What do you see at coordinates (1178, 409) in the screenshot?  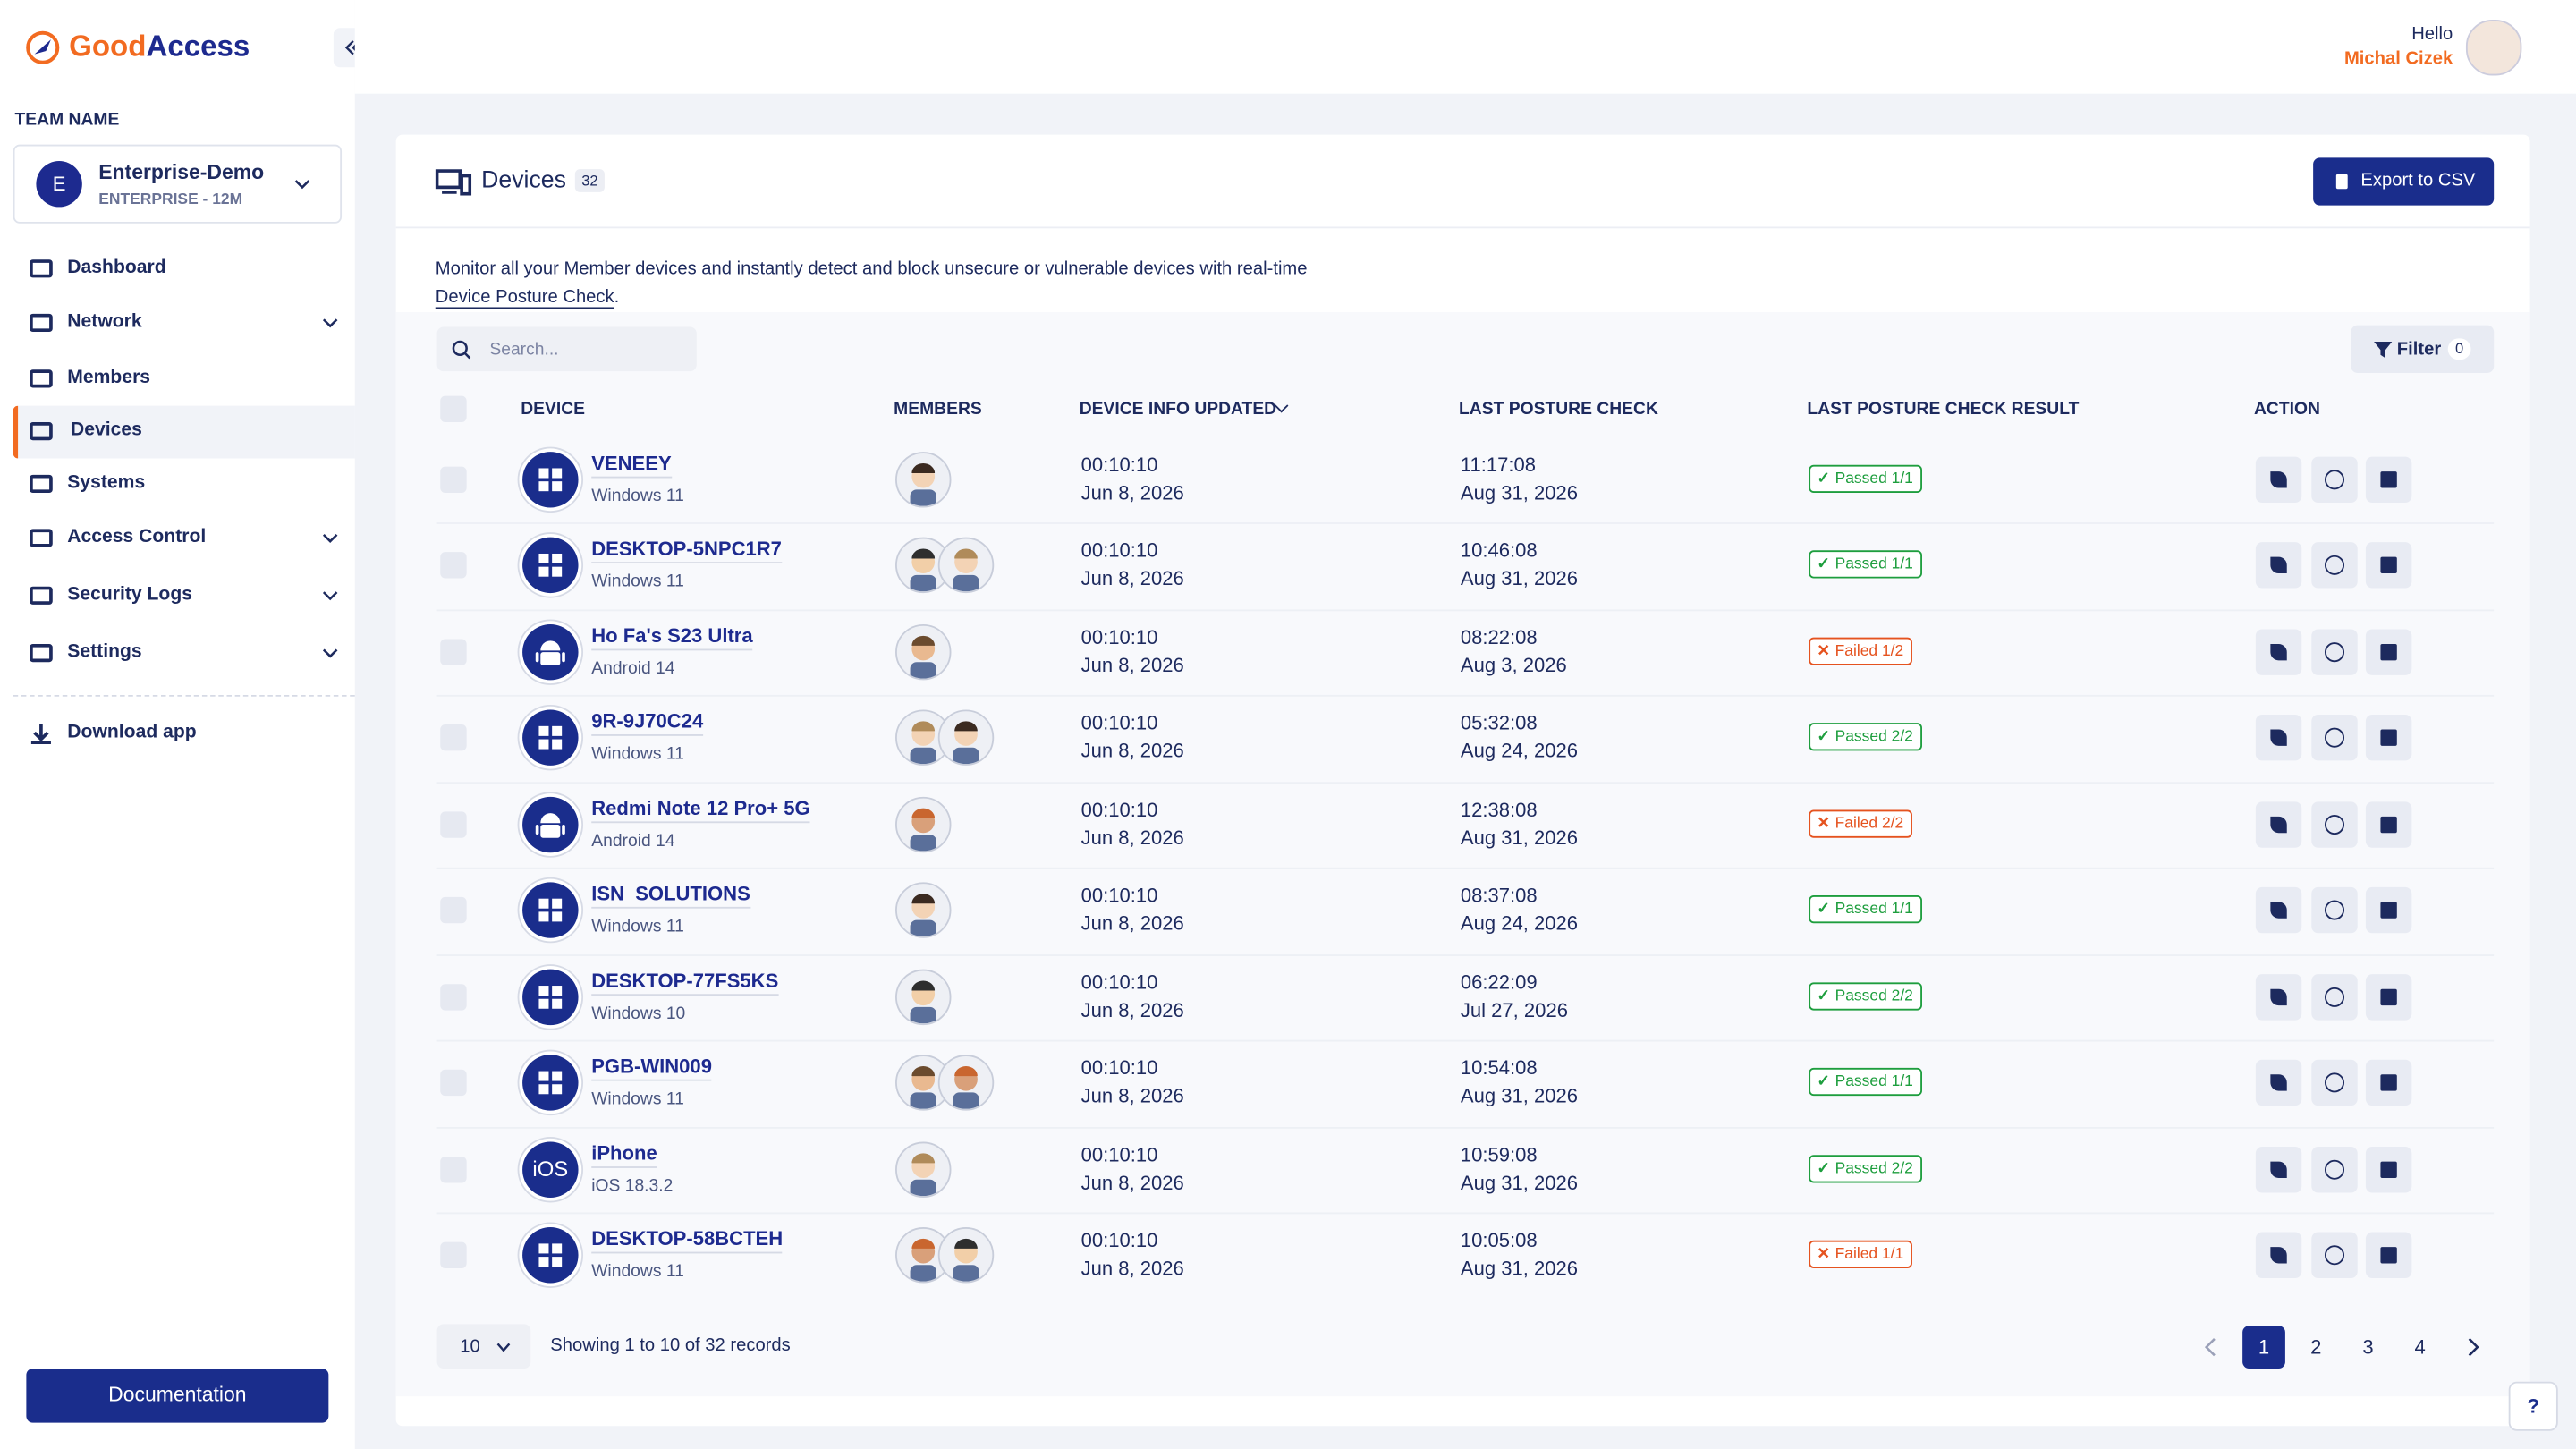 I see `column-header: DEVICE INFO UPDATED` at bounding box center [1178, 409].